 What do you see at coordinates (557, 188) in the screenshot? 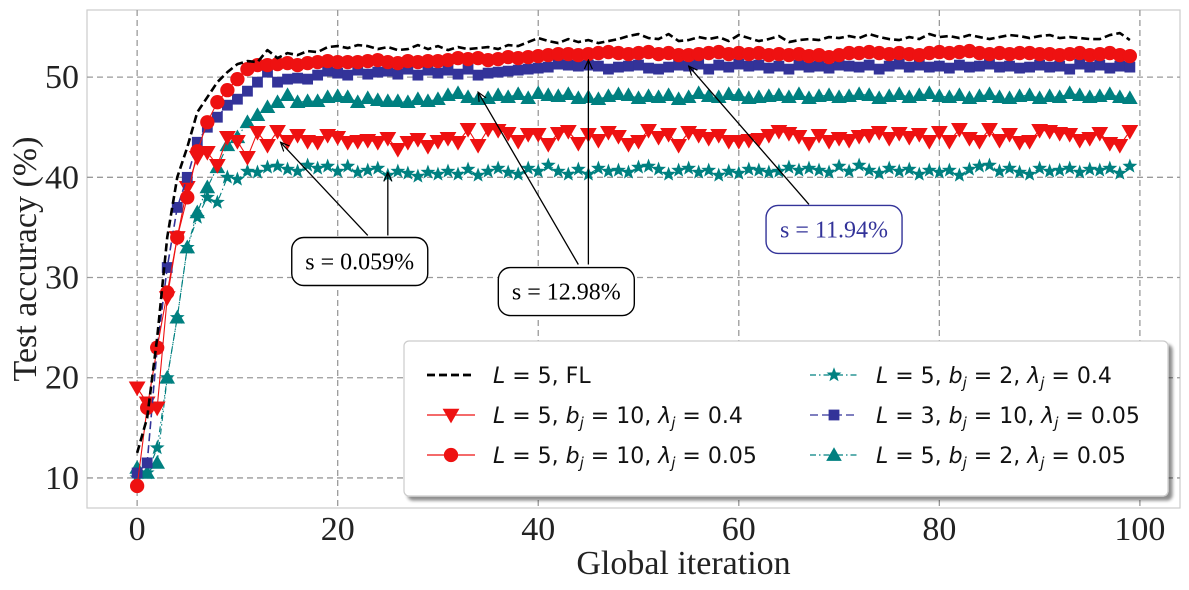
I see `annotation-1: s = 12.98%` at bounding box center [557, 188].